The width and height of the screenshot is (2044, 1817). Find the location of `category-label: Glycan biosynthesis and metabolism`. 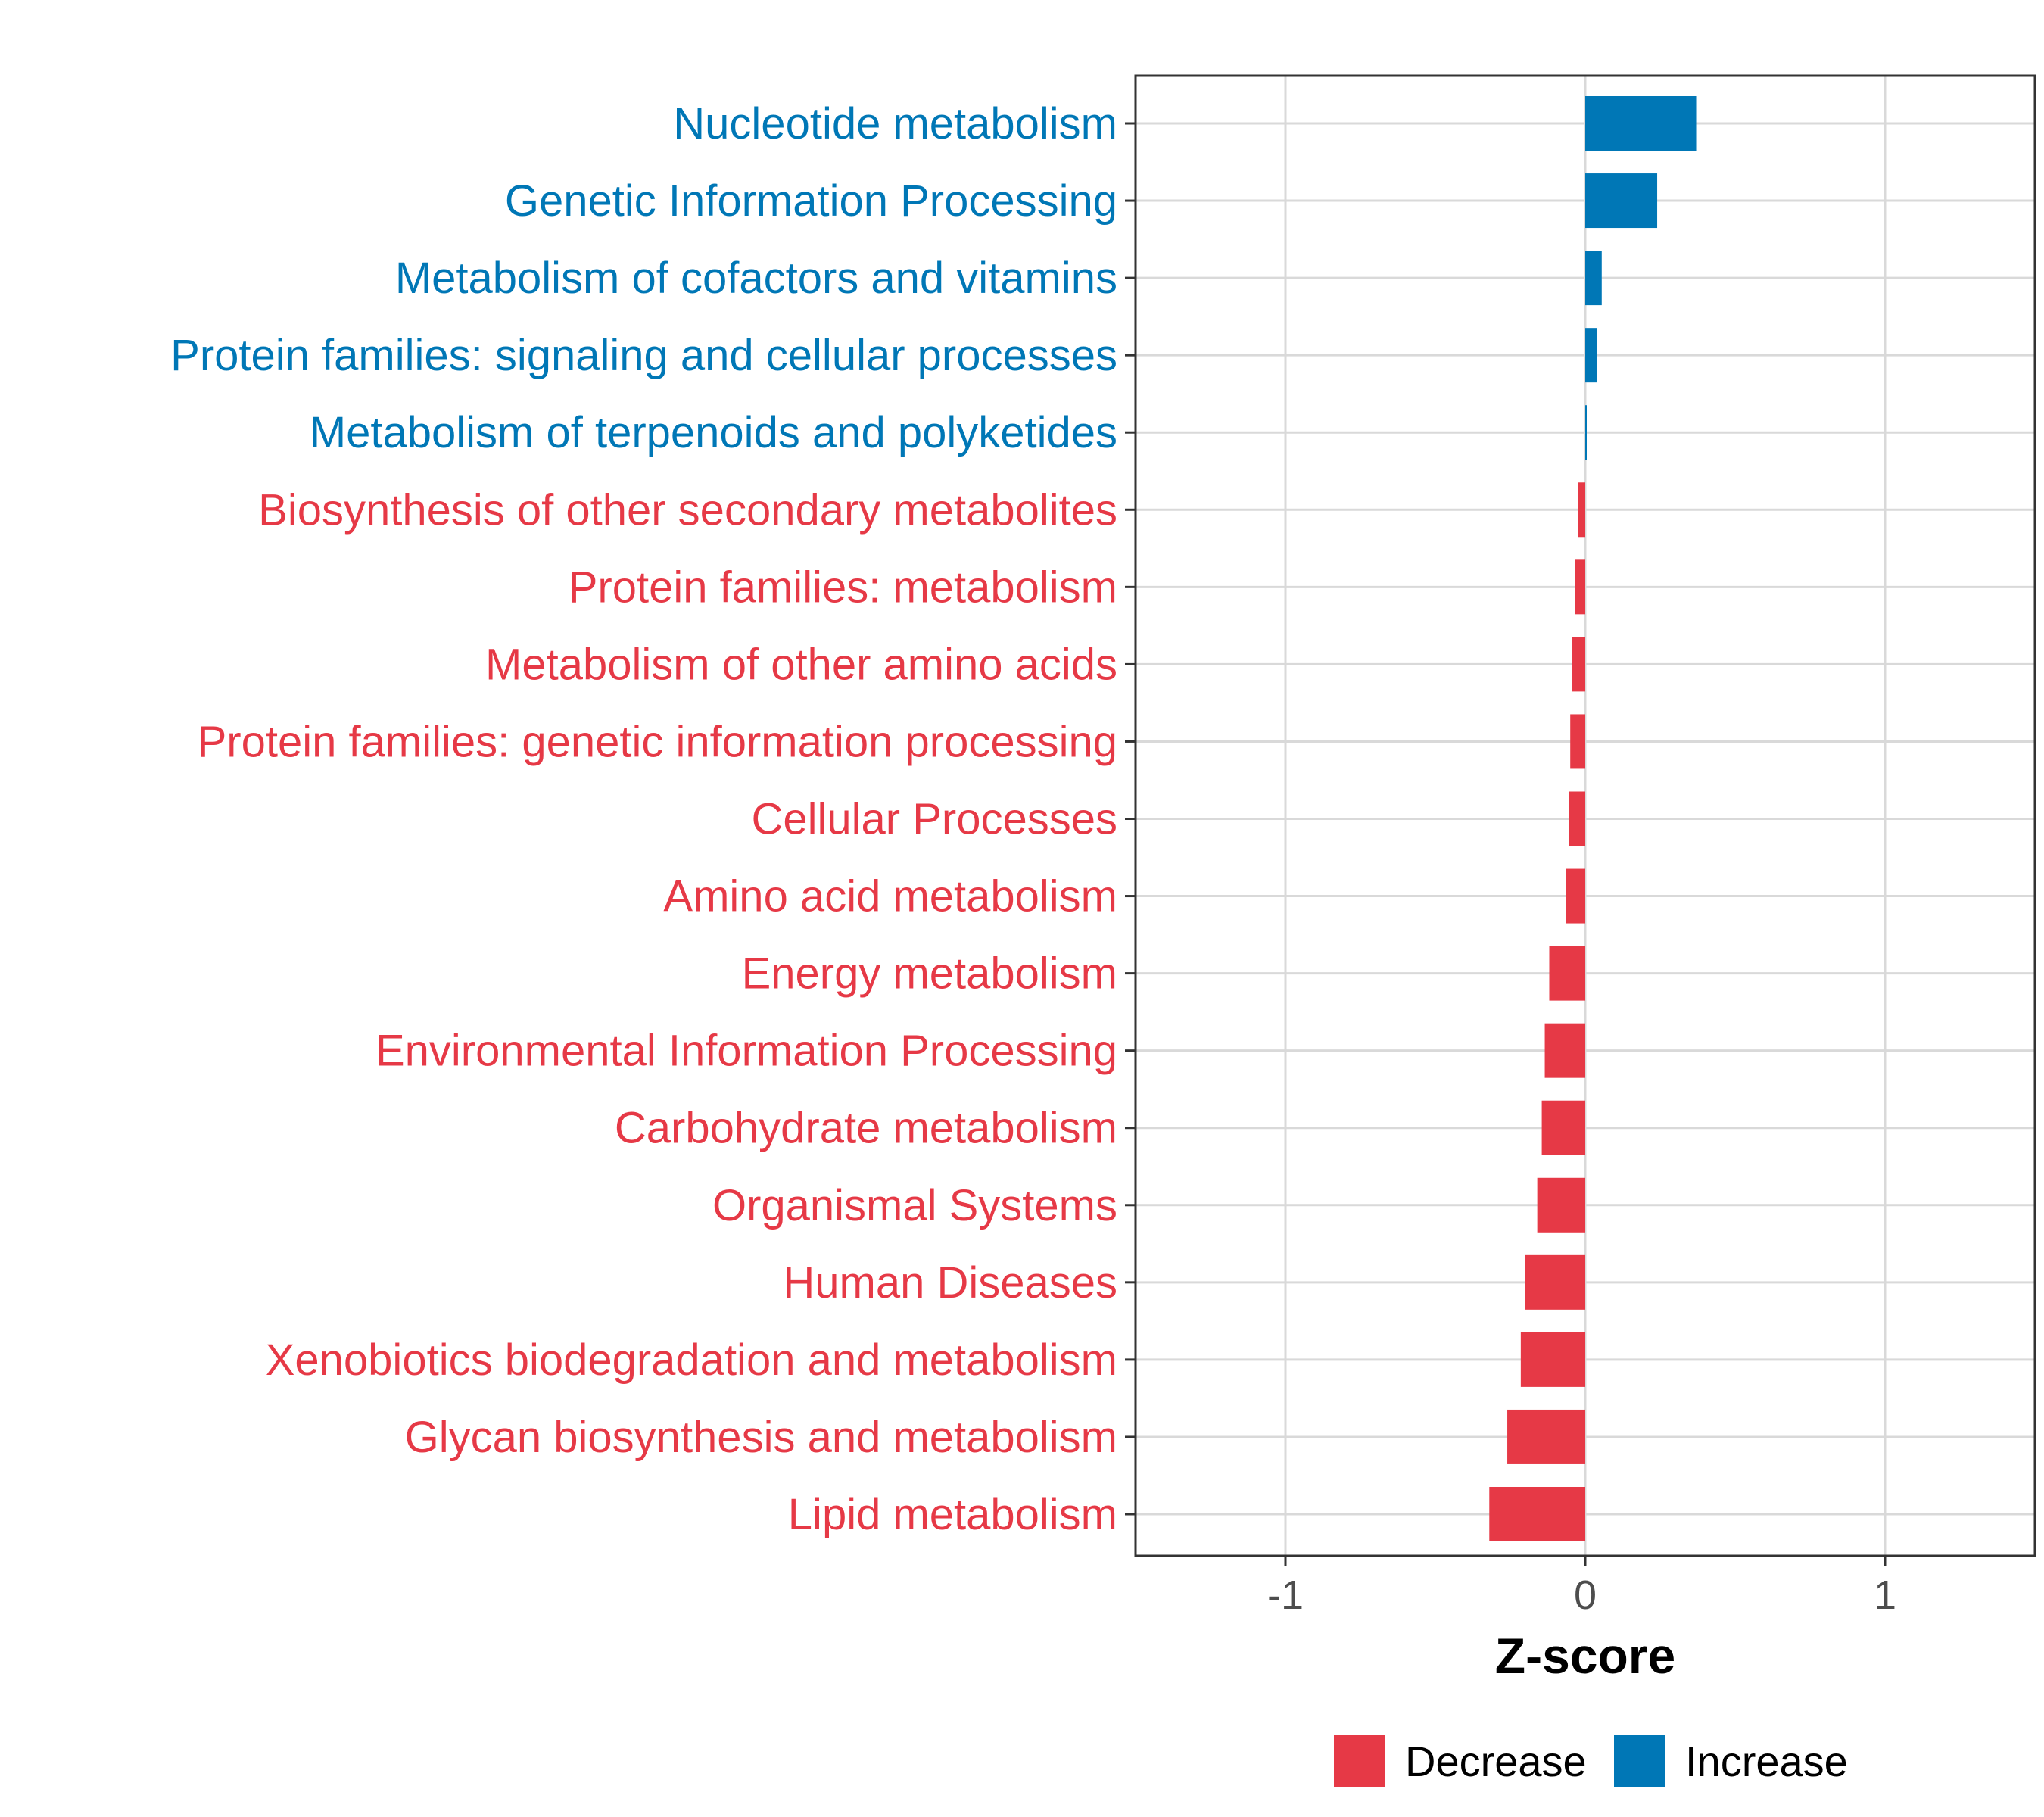

category-label: Glycan biosynthesis and metabolism is located at coordinates (761, 1437).